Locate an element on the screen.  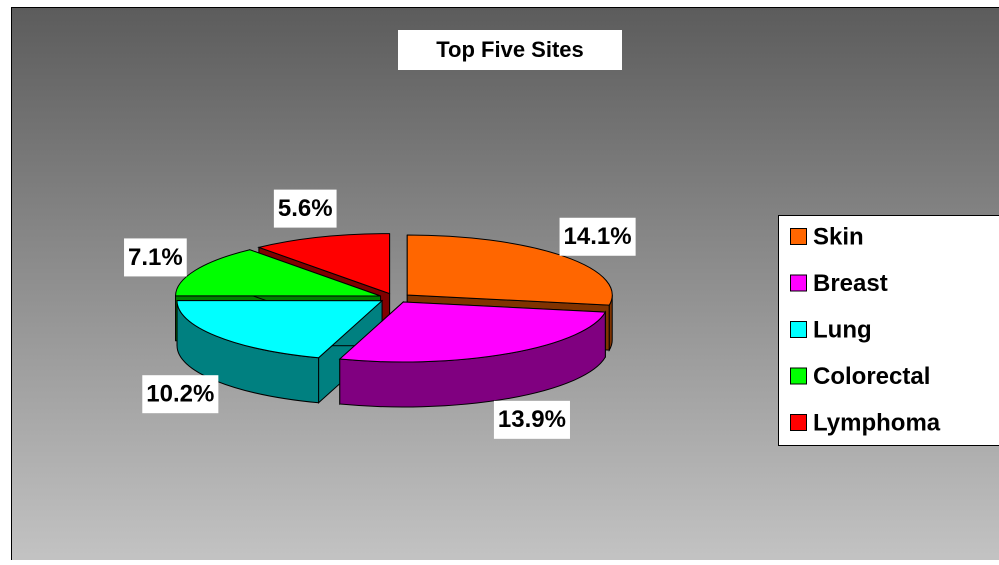
legend-label: Breast is located at coordinates (850, 283).